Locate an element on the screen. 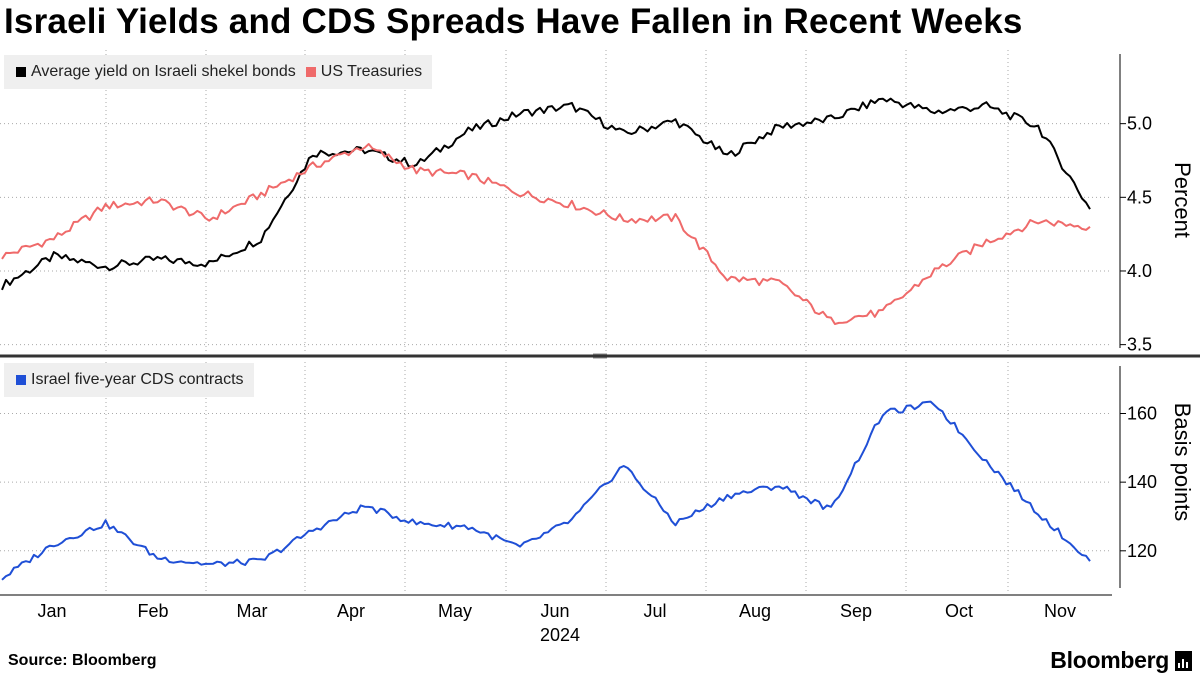 The height and width of the screenshot is (675, 1200). x-tick-label: Jun is located at coordinates (554, 611).